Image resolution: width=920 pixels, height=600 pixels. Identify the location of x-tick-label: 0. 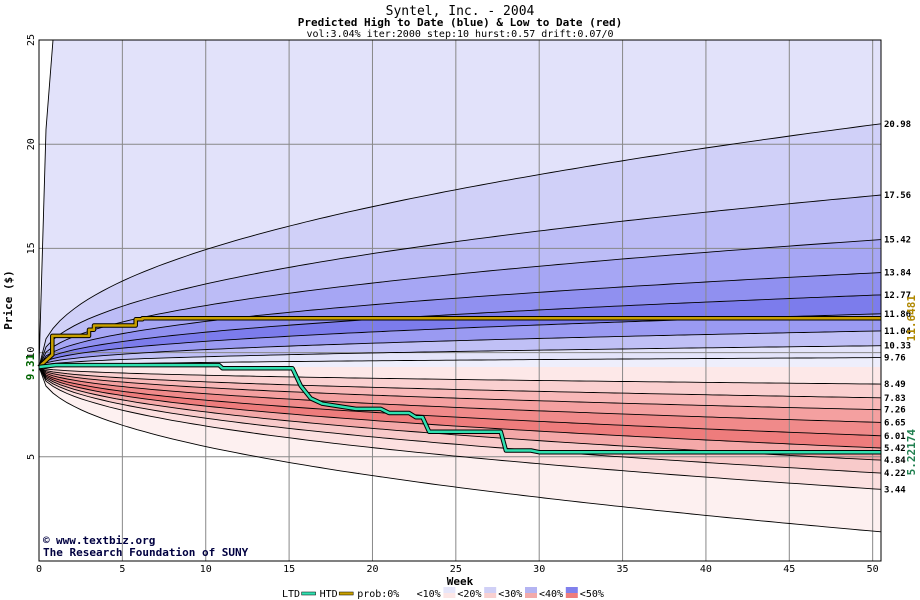
(39, 569).